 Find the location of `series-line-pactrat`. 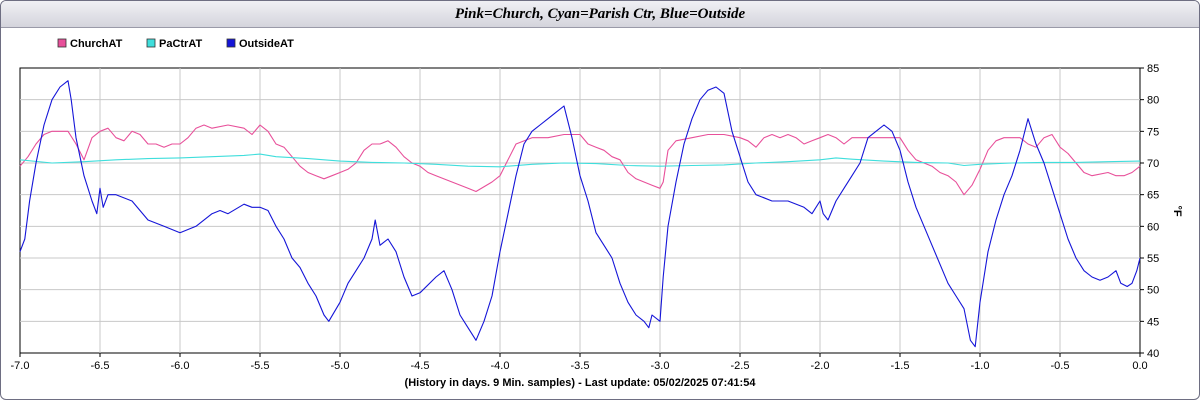

series-line-pactrat is located at coordinates (580, 160).